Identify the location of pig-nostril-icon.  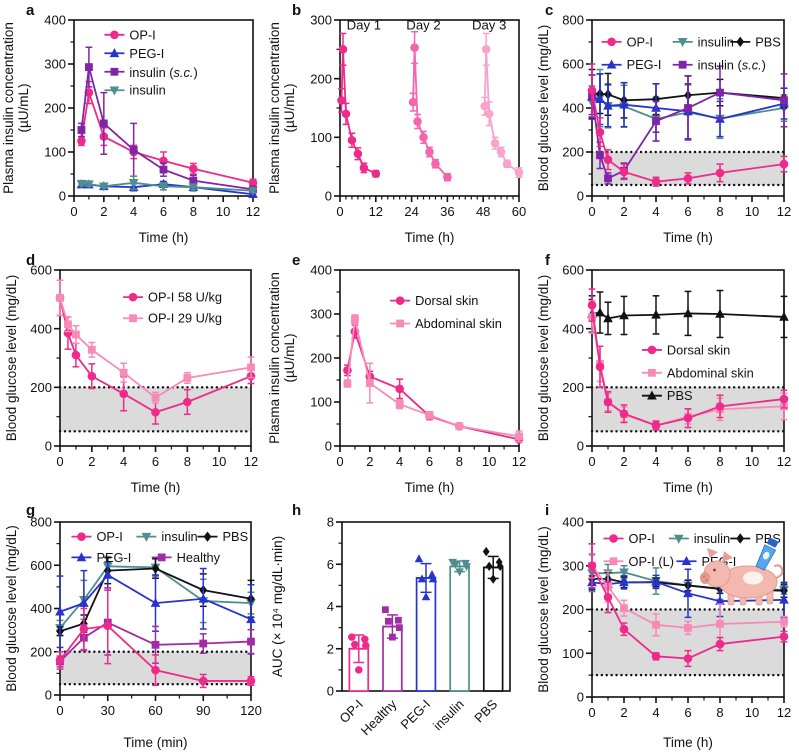
(704, 576).